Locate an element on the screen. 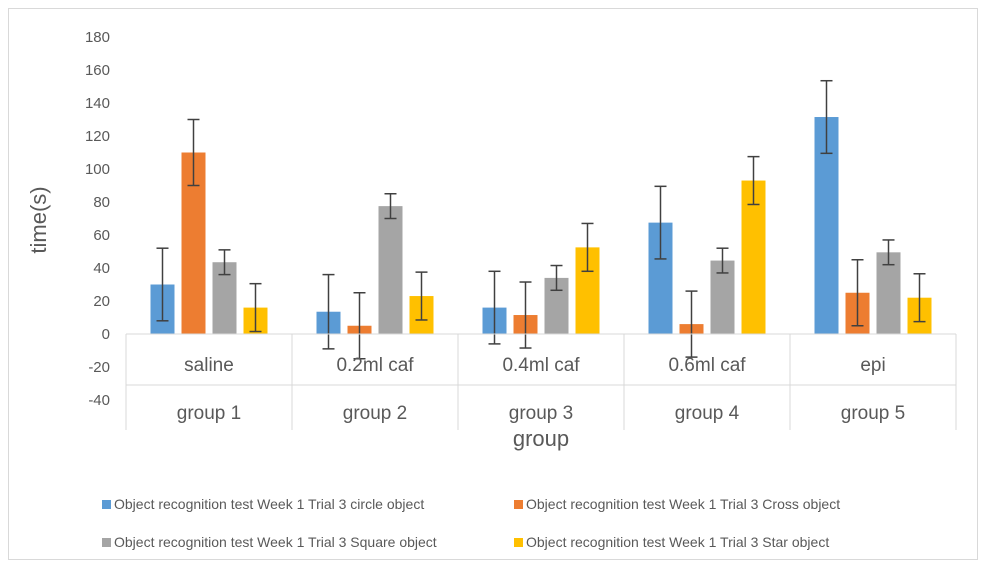 The width and height of the screenshot is (988, 568). y-tick-label: 20 is located at coordinates (101, 301).